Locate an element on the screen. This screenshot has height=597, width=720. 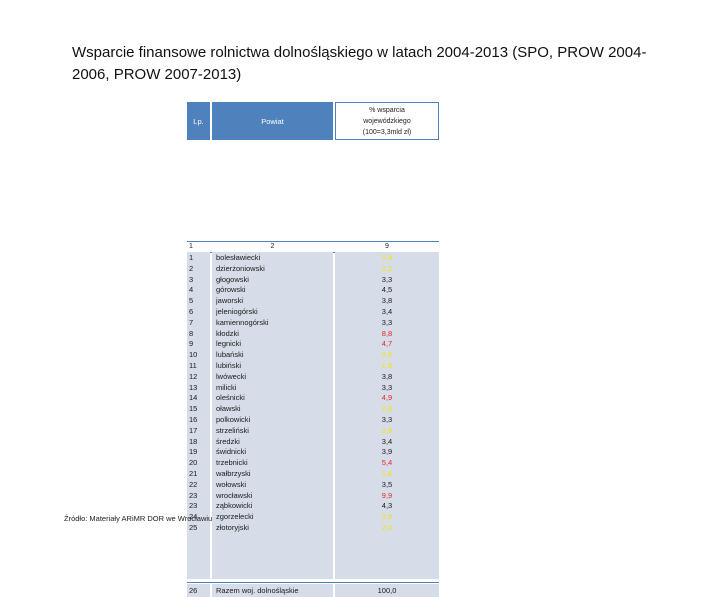
row-percent: 4,9 is located at coordinates (387, 398).